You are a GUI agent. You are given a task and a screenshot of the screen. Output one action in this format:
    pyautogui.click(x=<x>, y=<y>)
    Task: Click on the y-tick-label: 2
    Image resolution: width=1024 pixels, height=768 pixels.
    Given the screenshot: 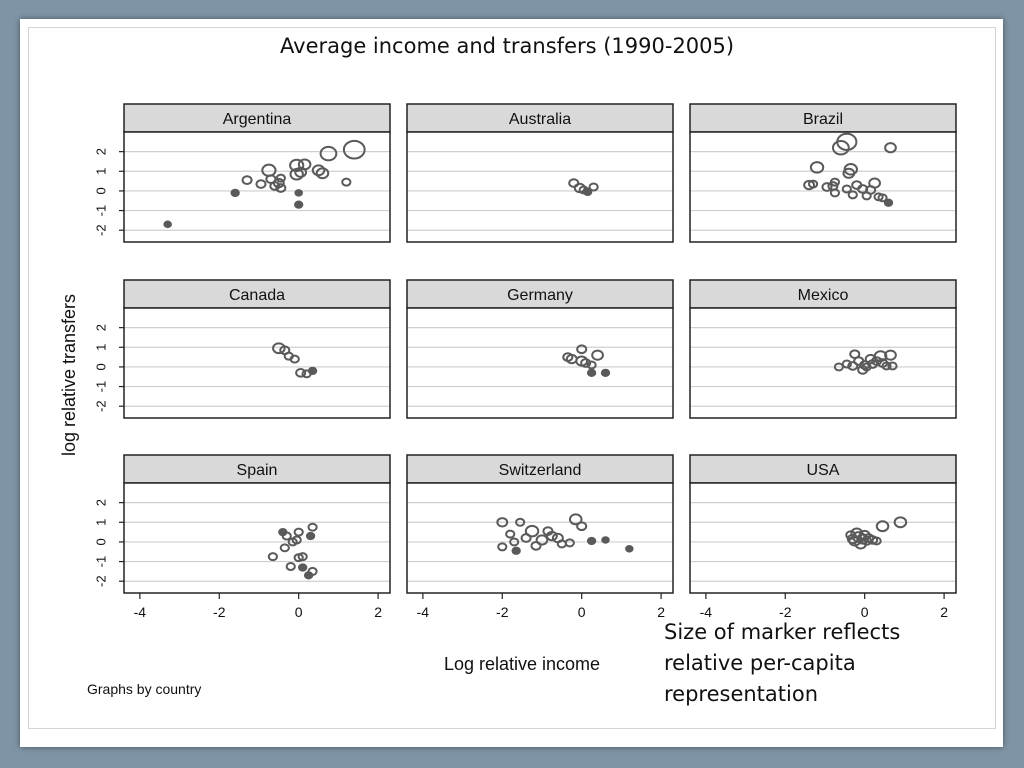 What is the action you would take?
    pyautogui.click(x=100, y=151)
    